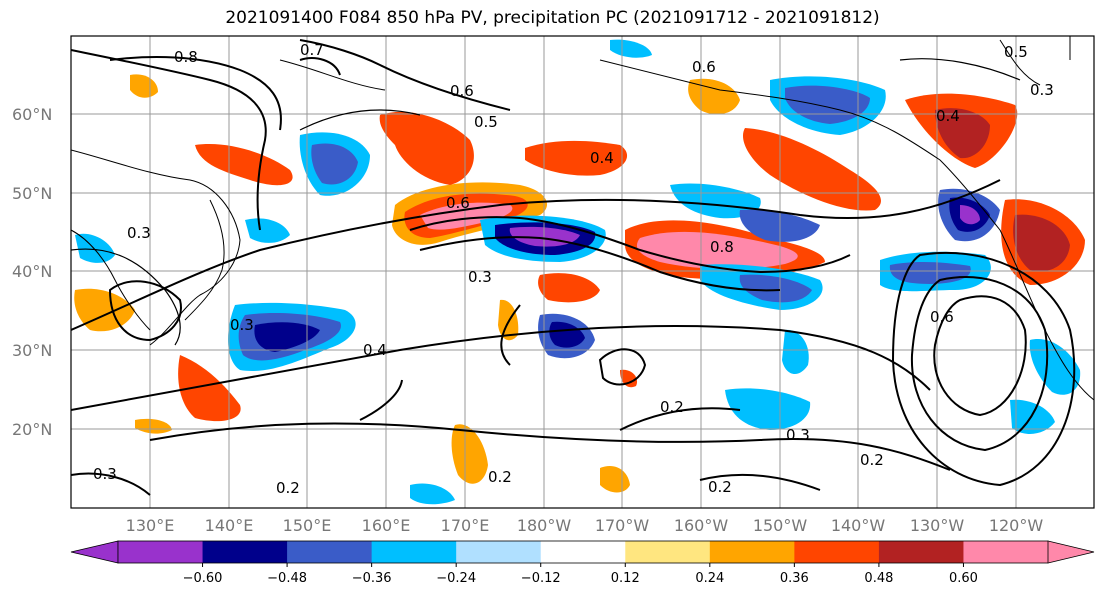  Describe the element at coordinates (780, 525) in the screenshot. I see `lon-label: 150°W` at that location.